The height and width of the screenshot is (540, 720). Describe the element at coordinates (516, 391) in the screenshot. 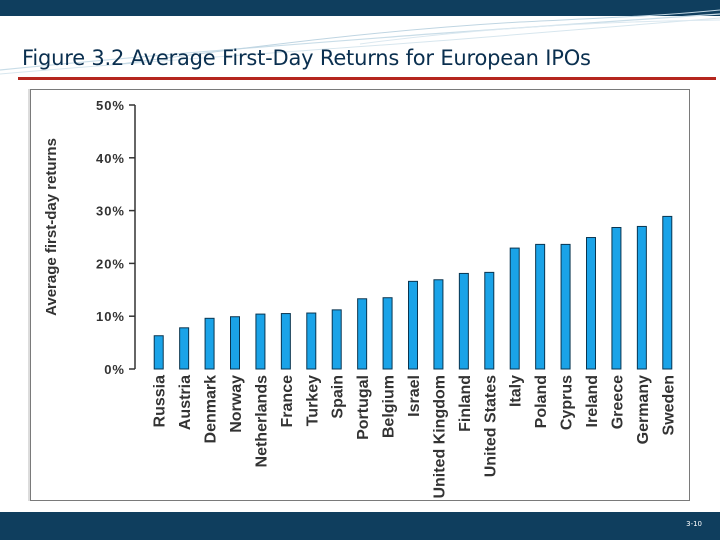

I see `x-tick-label: Italy` at that location.